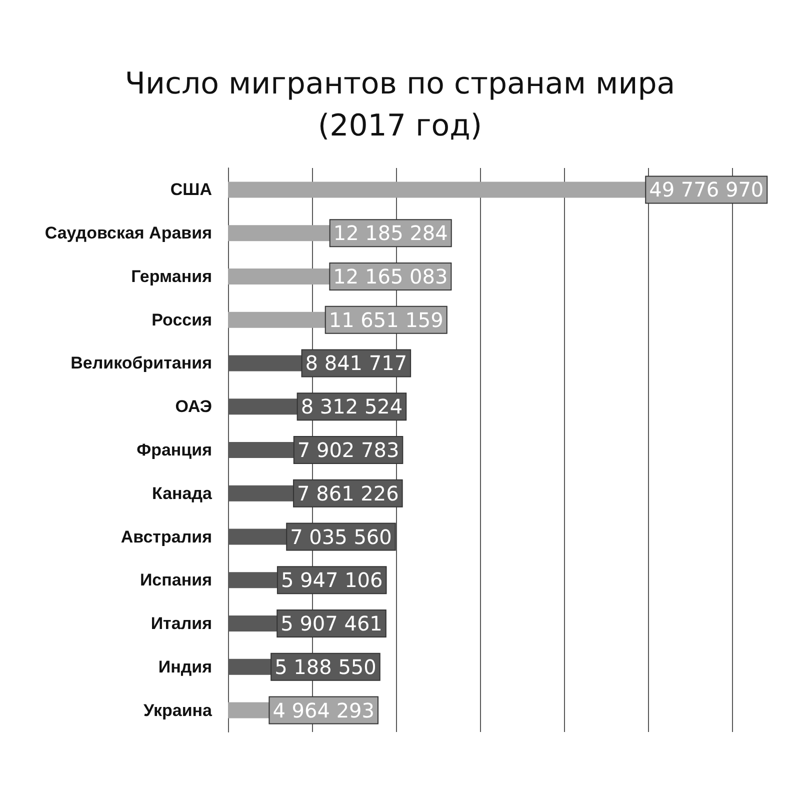 This screenshot has width=800, height=800. I want to click on y-tick-label: Австралия, so click(166, 536).